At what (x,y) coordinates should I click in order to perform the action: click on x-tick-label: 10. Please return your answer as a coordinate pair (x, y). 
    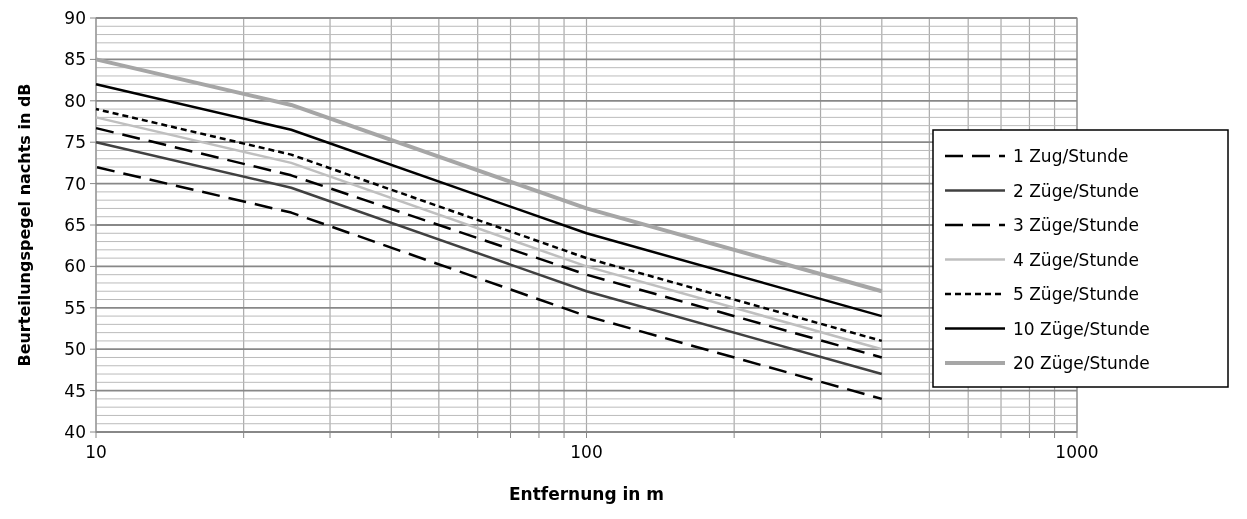
    Looking at the image, I should click on (96, 452).